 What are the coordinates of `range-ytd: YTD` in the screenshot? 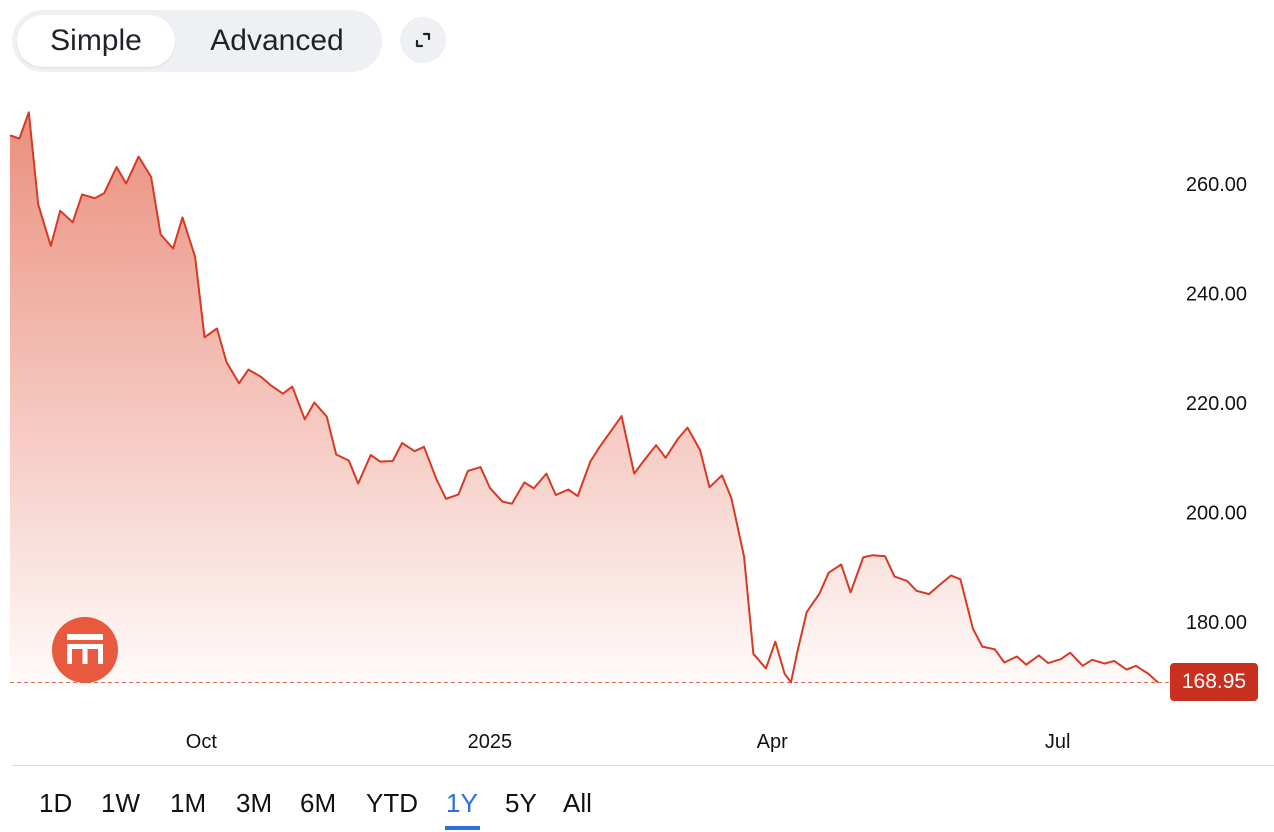 It's located at (392, 803).